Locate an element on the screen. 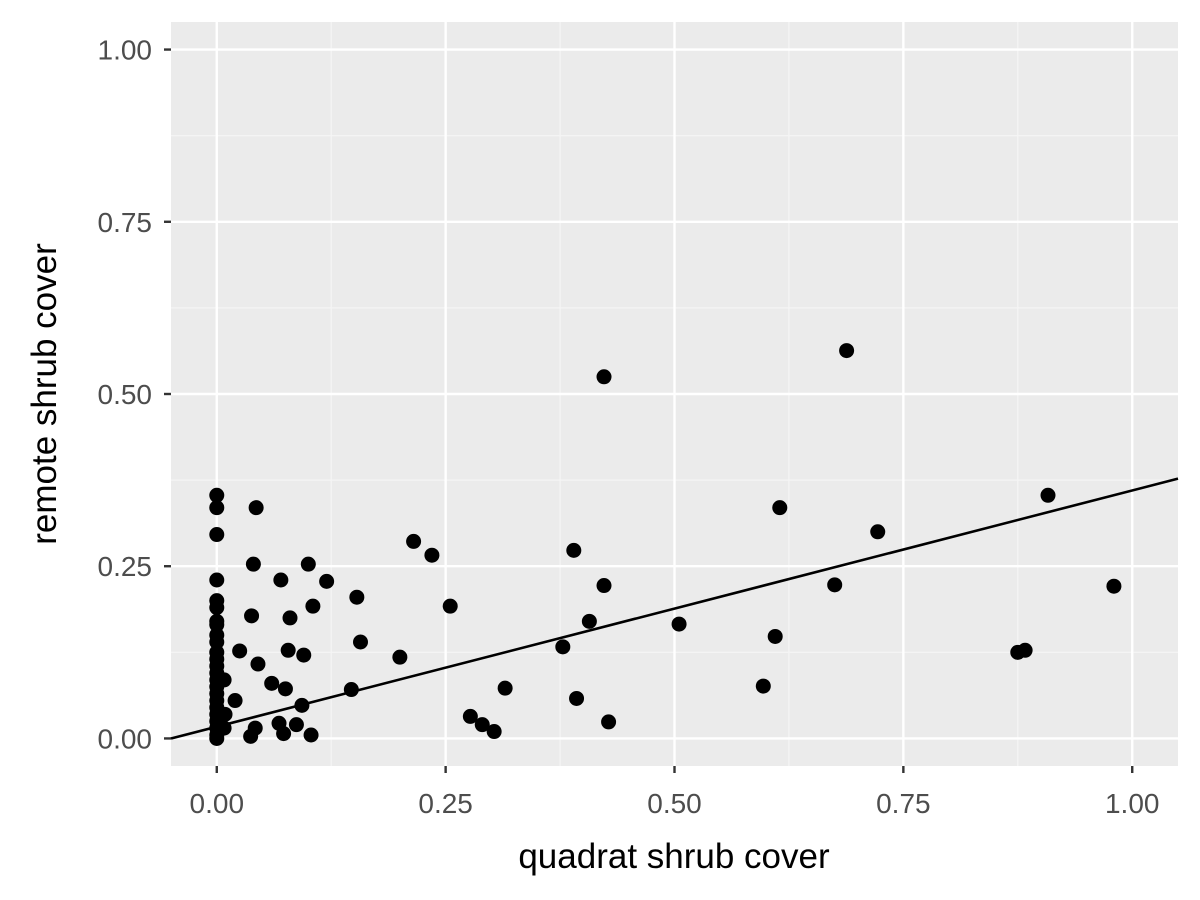  y-tick-label: 0.00 is located at coordinates (125, 738).